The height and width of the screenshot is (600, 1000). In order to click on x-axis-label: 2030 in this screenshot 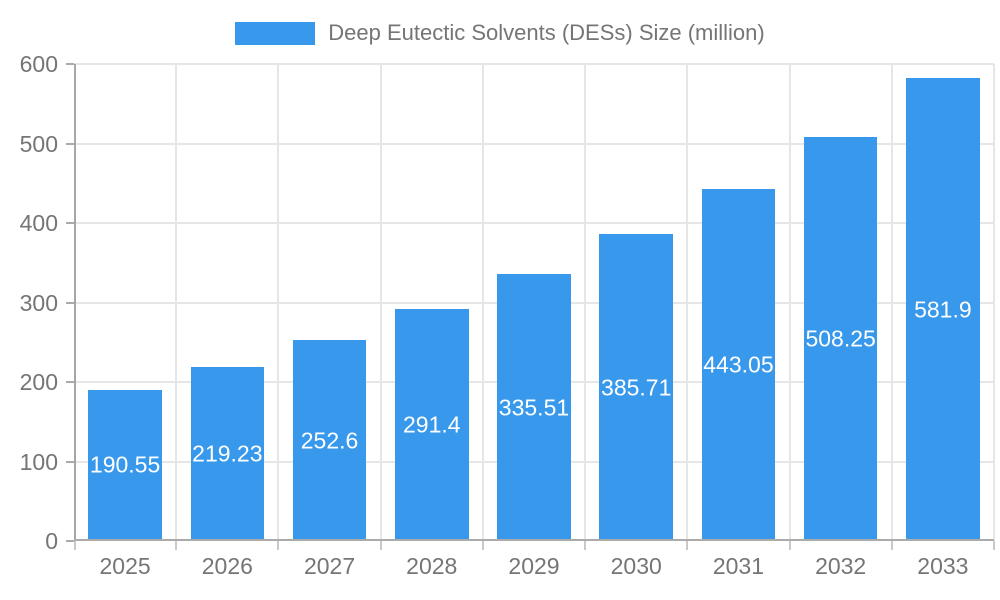, I will do `click(636, 566)`.